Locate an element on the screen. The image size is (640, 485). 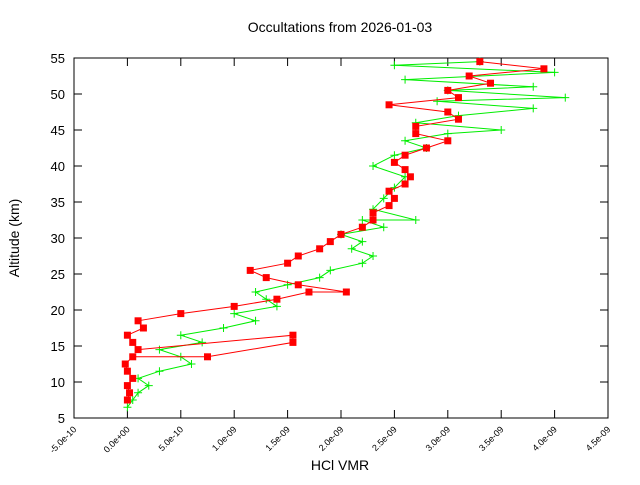
chart-title: Occultations from 2026-01-03 is located at coordinates (340, 27).